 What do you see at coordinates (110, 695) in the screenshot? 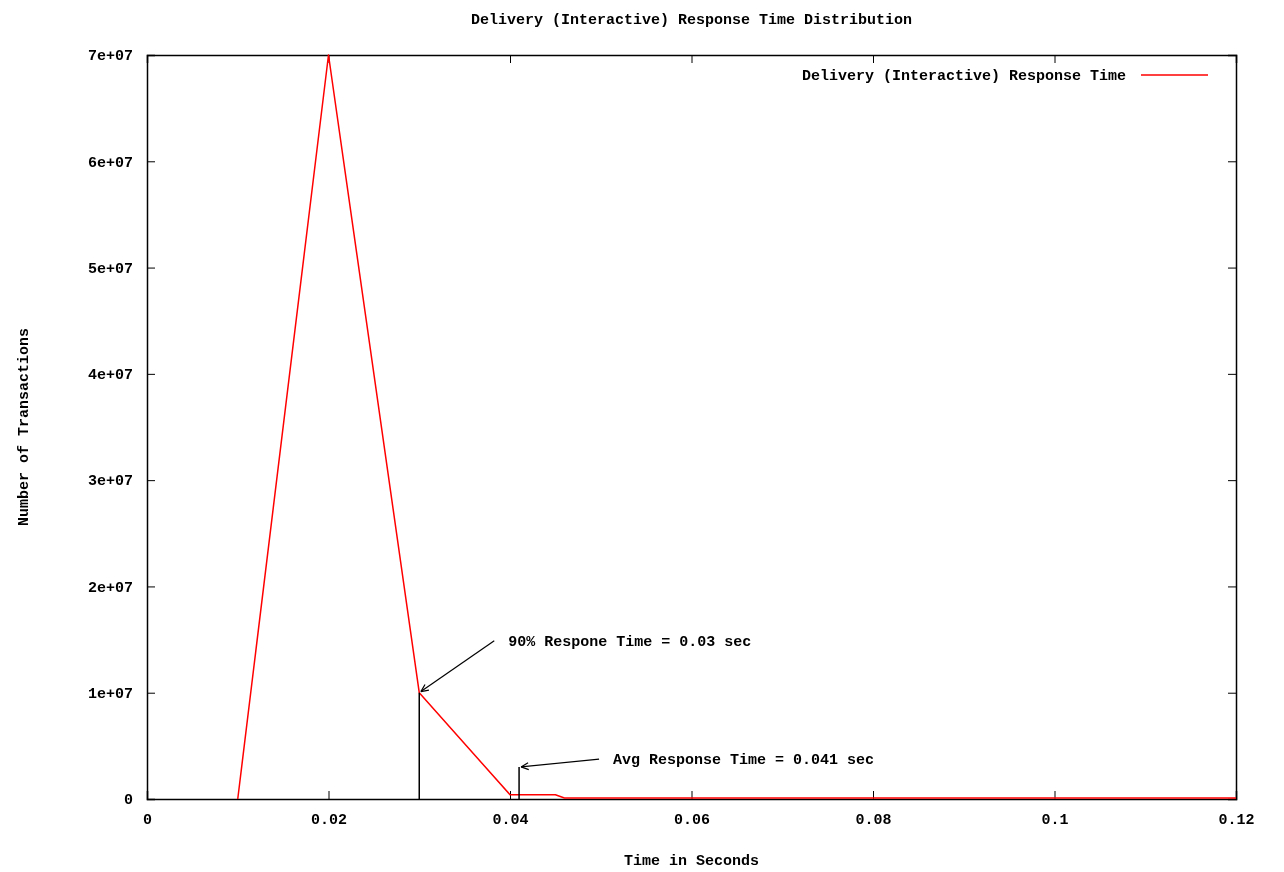
I see `y-tick-label: 1e+07` at bounding box center [110, 695].